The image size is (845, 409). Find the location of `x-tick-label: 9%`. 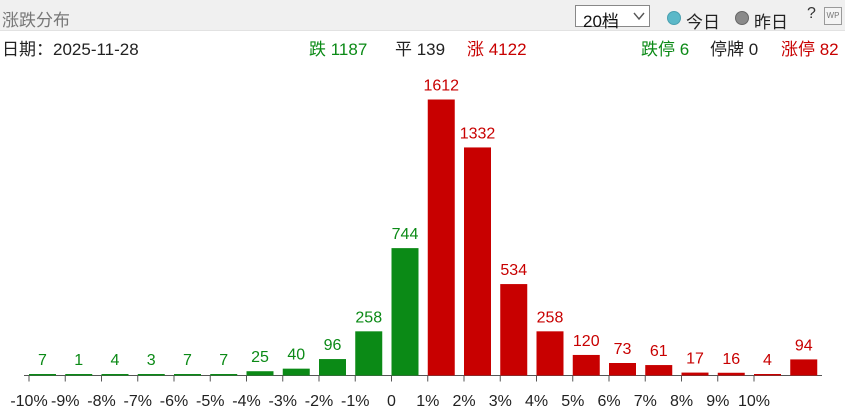

x-tick-label: 9% is located at coordinates (717, 401).